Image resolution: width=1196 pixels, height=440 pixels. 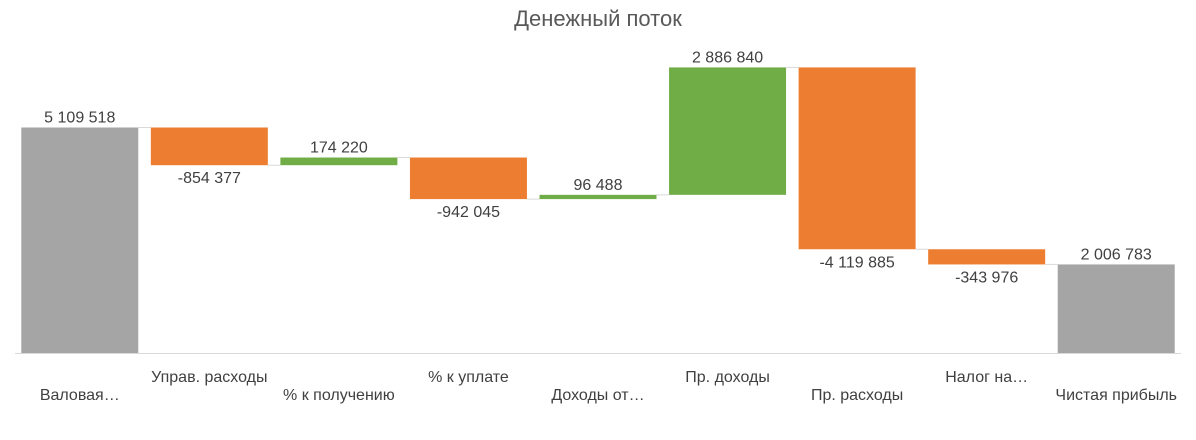 I want to click on chart-title: Денежный поток, so click(x=598, y=18).